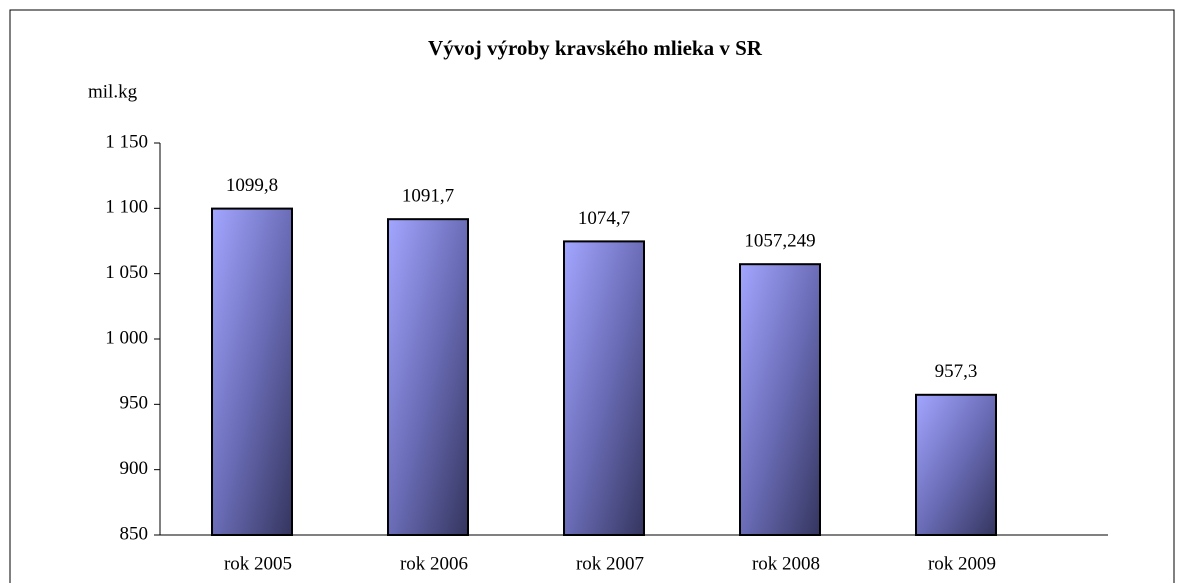  I want to click on chart-title: Vývoj výroby kravského mlieka v SR, so click(595, 48).